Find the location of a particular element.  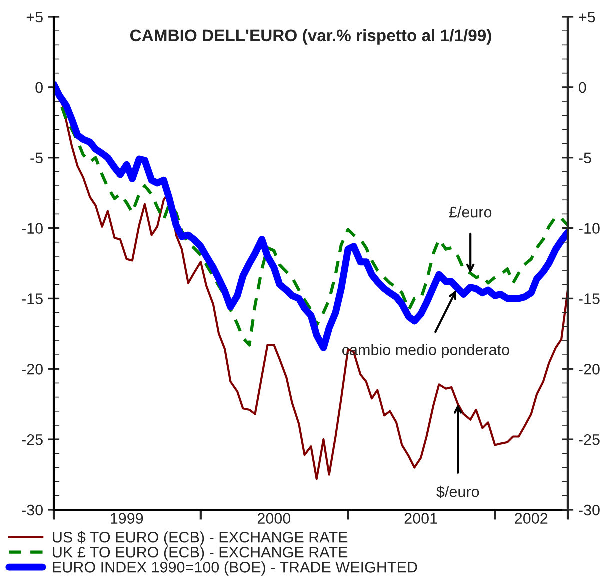

annotation: cambio medio ponderato is located at coordinates (426, 351).